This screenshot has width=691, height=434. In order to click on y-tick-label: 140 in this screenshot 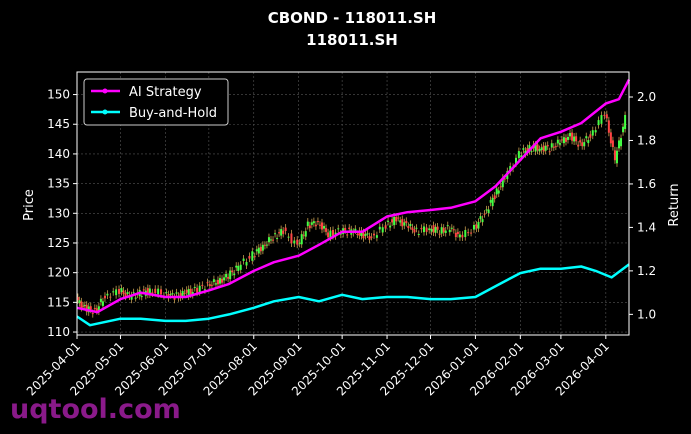, I will do `click(58, 154)`.